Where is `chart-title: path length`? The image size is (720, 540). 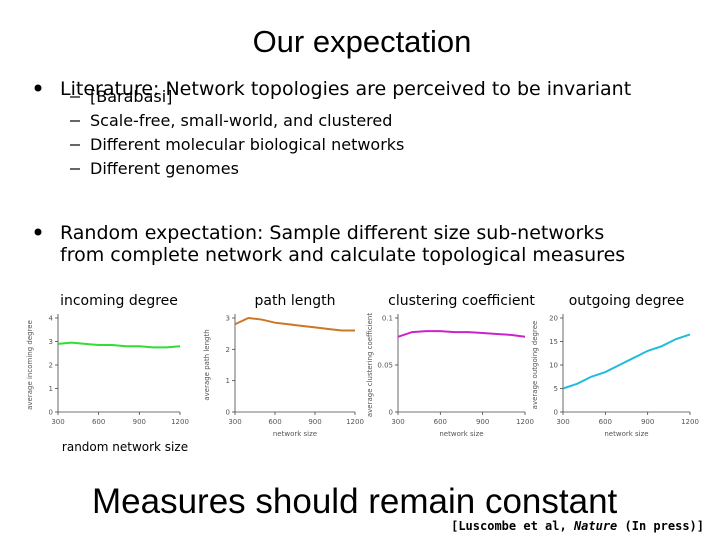
chart-title: path length is located at coordinates (295, 301).